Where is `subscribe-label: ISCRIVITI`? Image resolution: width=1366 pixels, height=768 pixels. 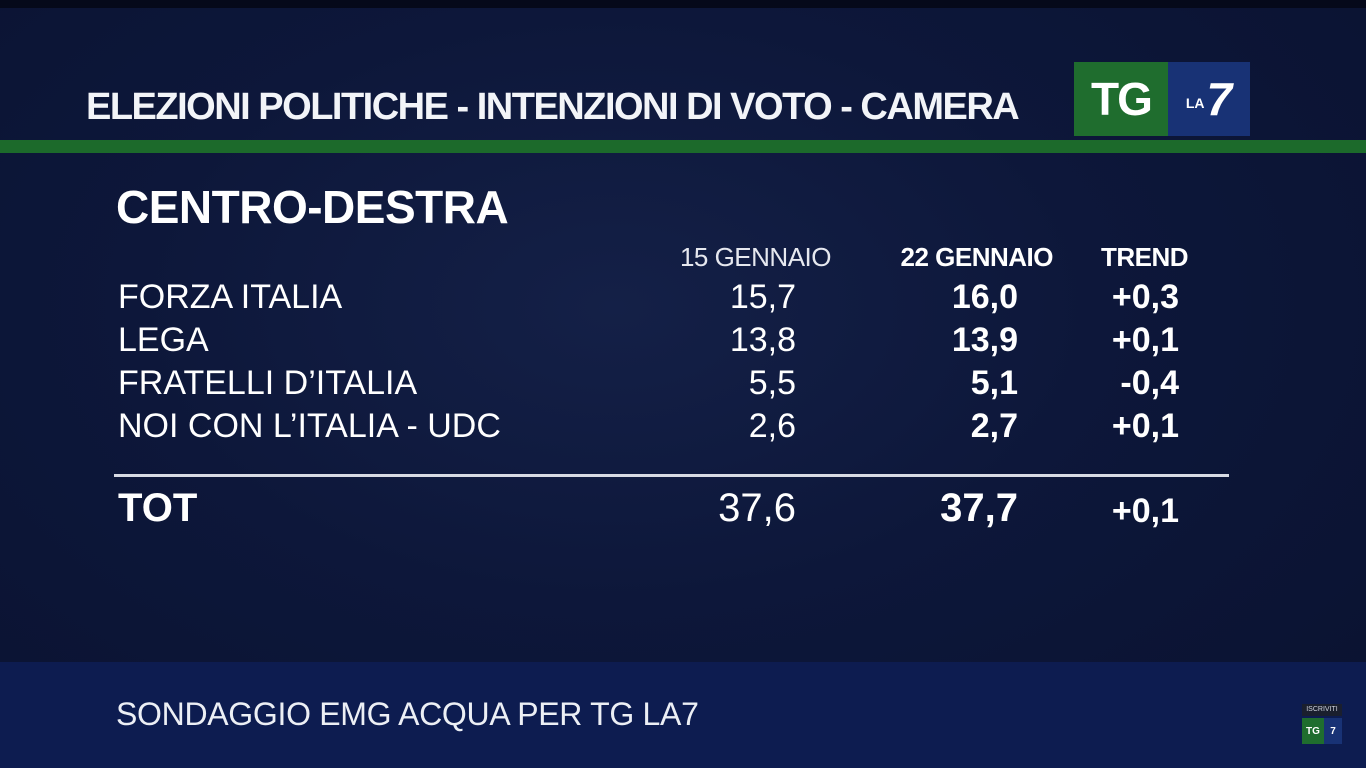 subscribe-label: ISCRIVITI is located at coordinates (1322, 710).